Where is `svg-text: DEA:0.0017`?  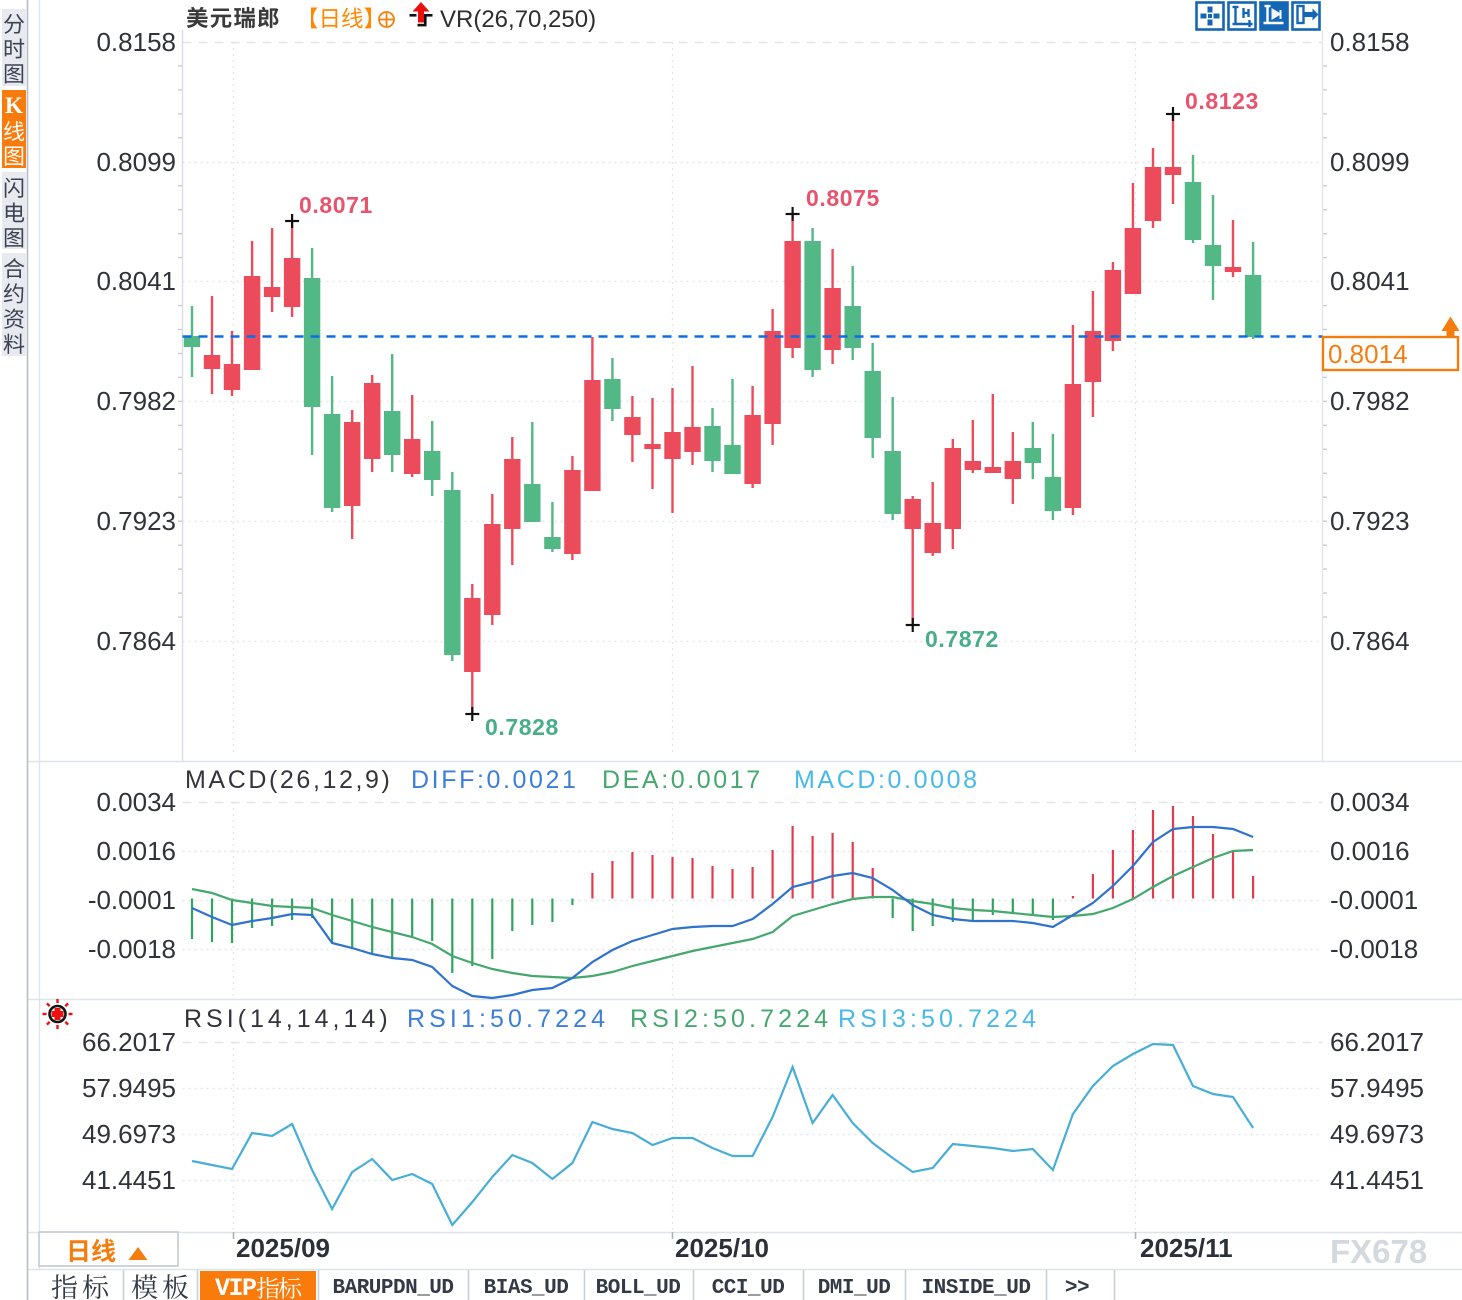 svg-text: DEA:0.0017 is located at coordinates (682, 780).